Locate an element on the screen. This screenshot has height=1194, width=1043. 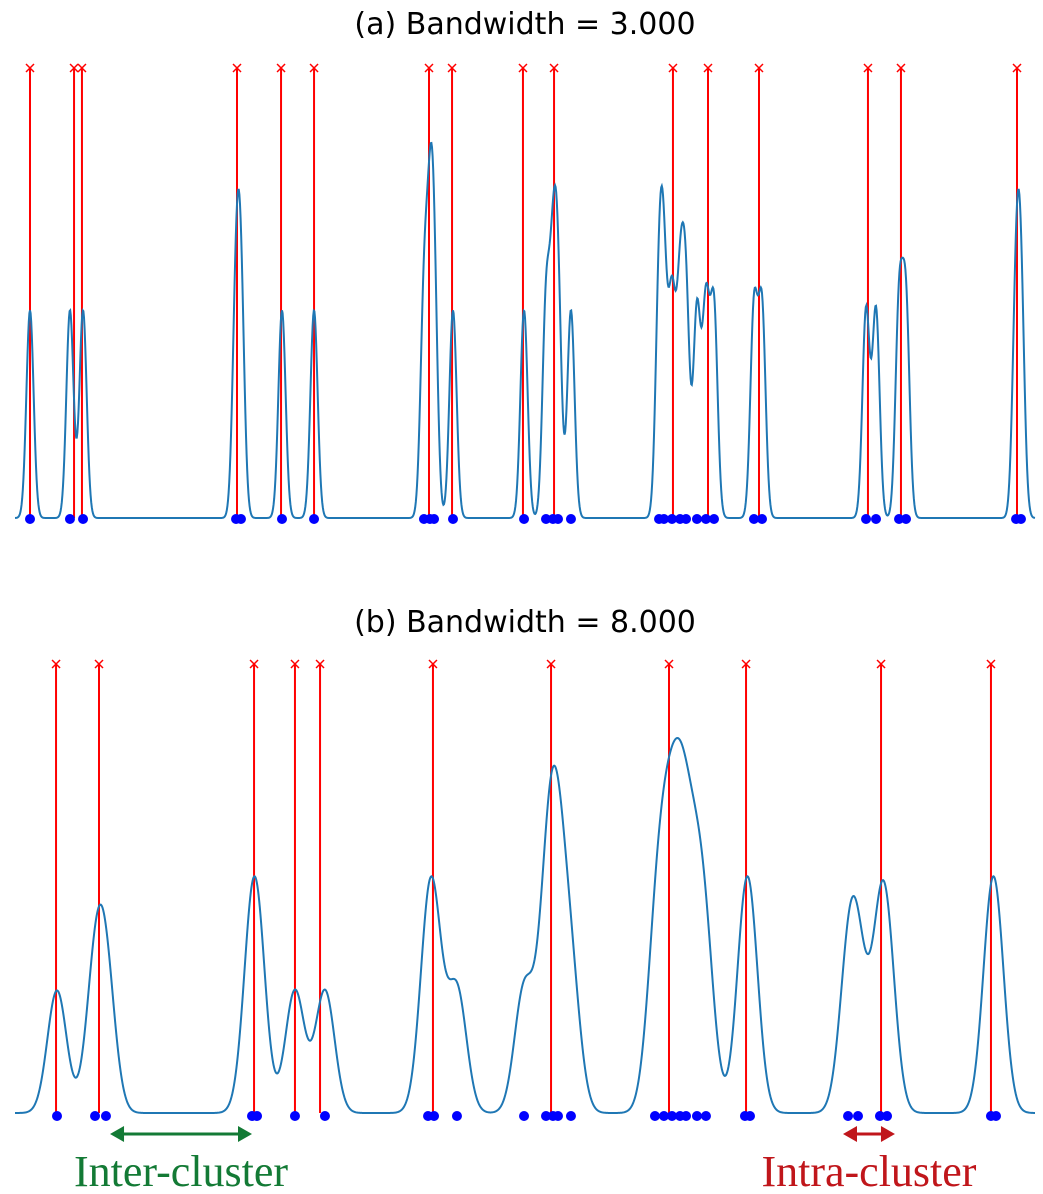
annotation-label: Inter-cluster is located at coordinates (181, 1170).